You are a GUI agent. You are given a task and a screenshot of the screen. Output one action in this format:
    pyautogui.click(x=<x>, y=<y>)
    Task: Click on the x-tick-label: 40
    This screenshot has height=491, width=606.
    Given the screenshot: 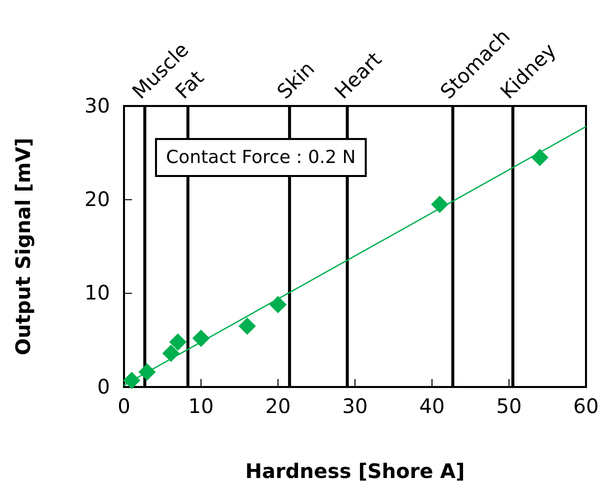 What is the action you would take?
    pyautogui.click(x=432, y=406)
    